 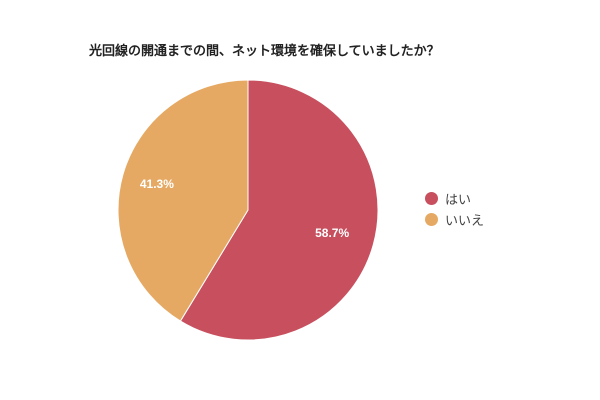 I want to click on chart-title: 光回線の開通までの間、ネット環境を確保していましたか？, so click(x=264, y=51).